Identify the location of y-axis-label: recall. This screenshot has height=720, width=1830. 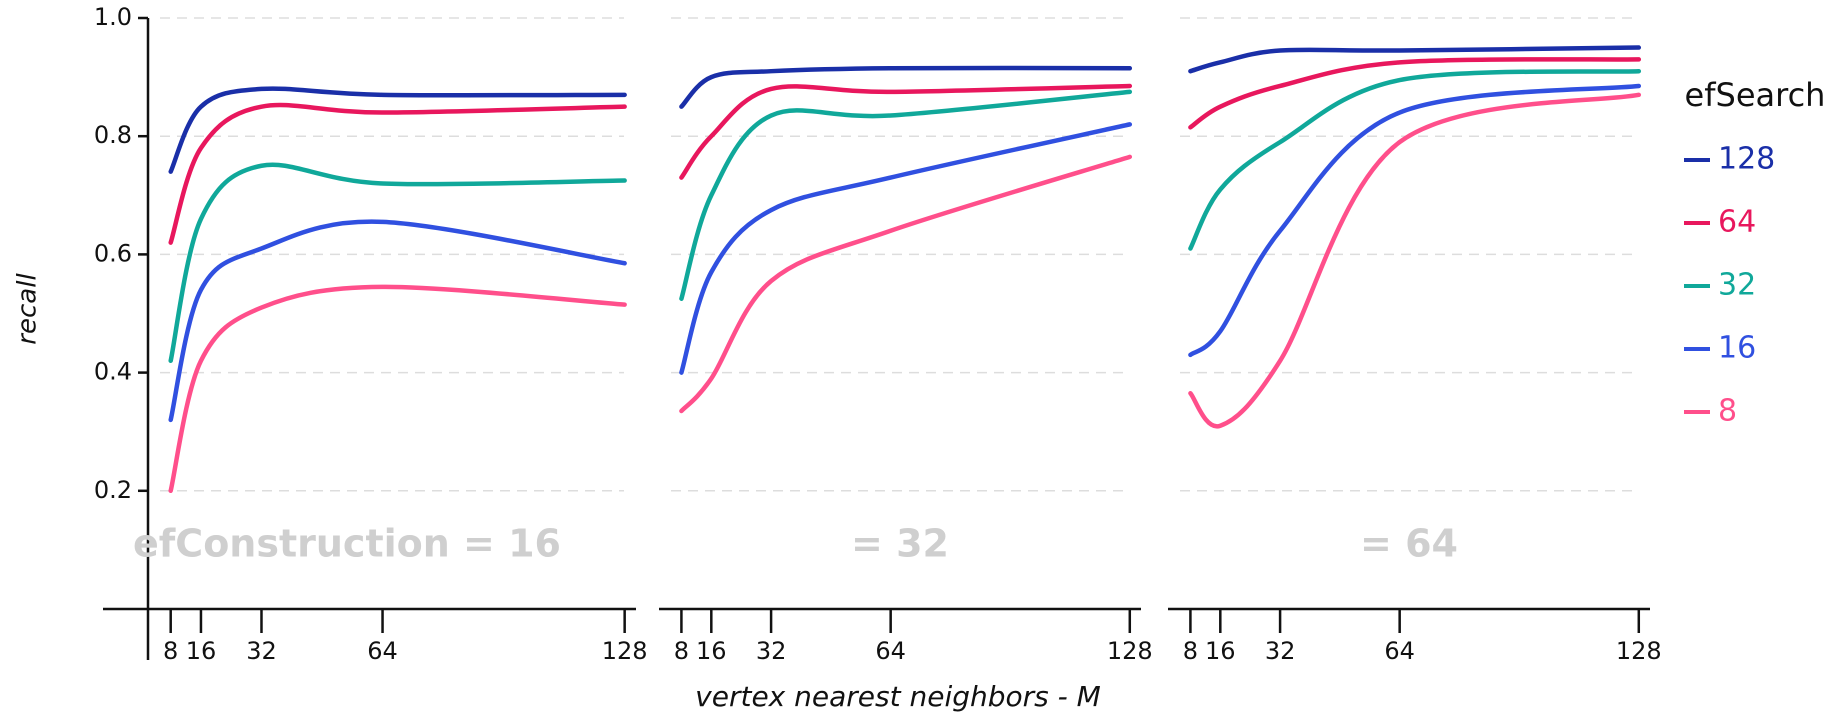
(28, 309).